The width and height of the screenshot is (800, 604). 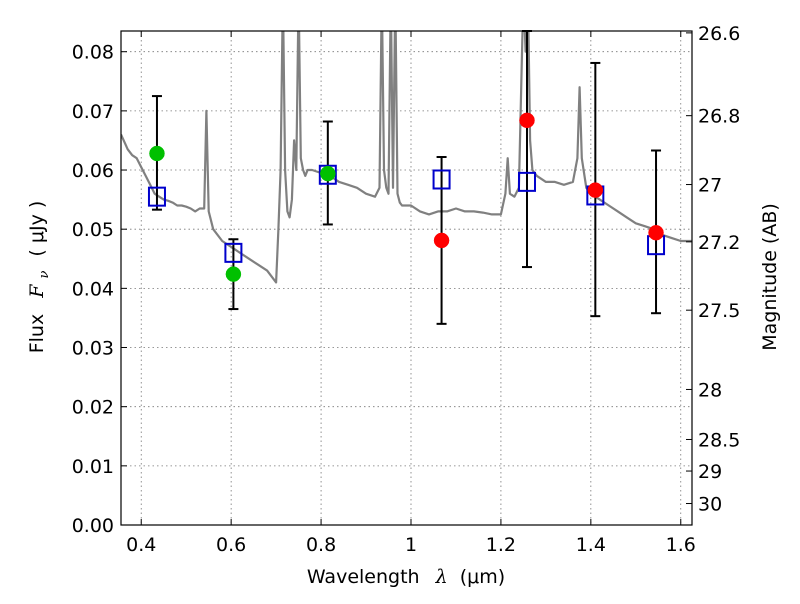 What do you see at coordinates (44, 275) in the screenshot?
I see `y-axis-title-subscript: ν` at bounding box center [44, 275].